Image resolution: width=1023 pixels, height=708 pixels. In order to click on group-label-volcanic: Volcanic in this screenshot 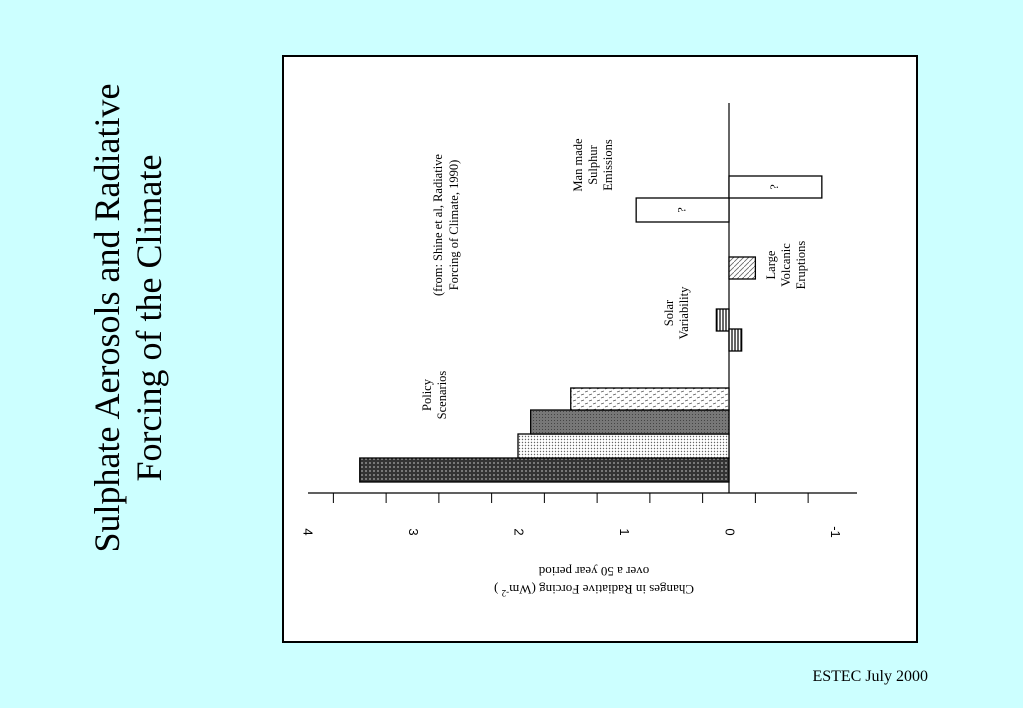, I will do `click(786, 265)`.